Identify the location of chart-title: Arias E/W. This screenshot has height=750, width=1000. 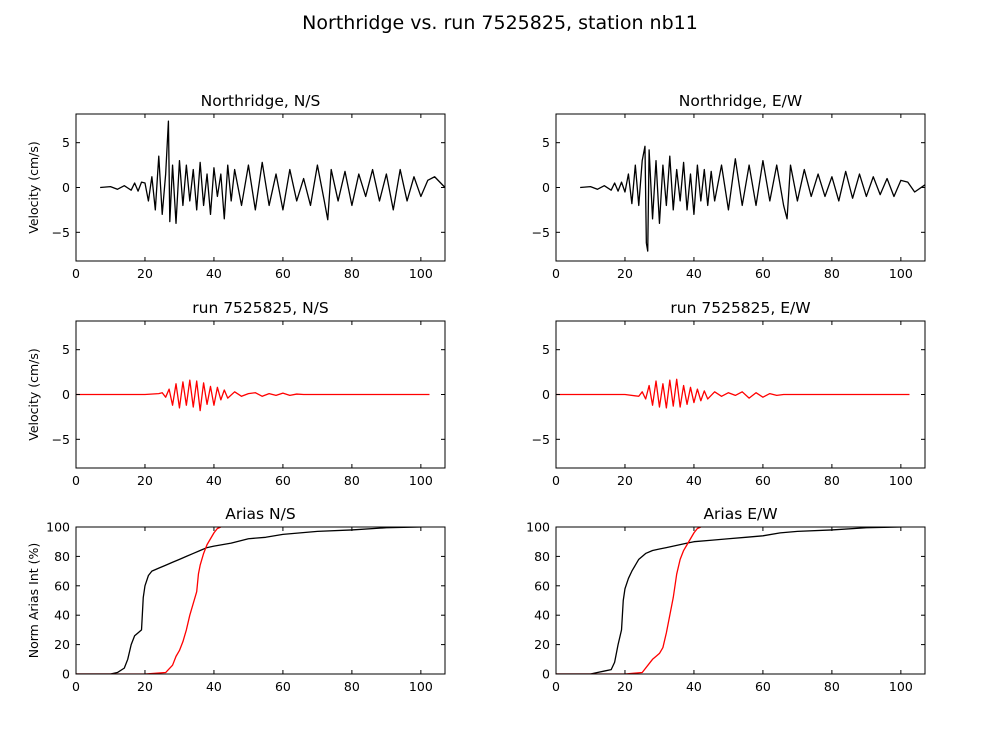
(740, 514).